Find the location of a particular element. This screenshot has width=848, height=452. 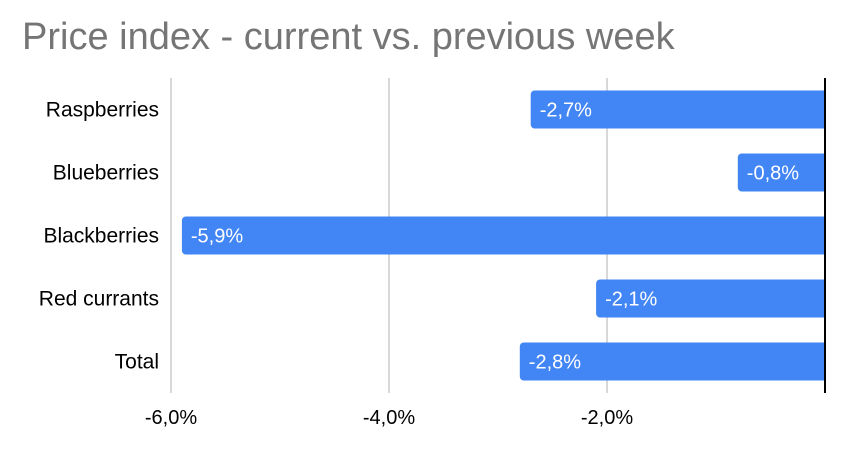

data-label: -2,1% is located at coordinates (631, 300).